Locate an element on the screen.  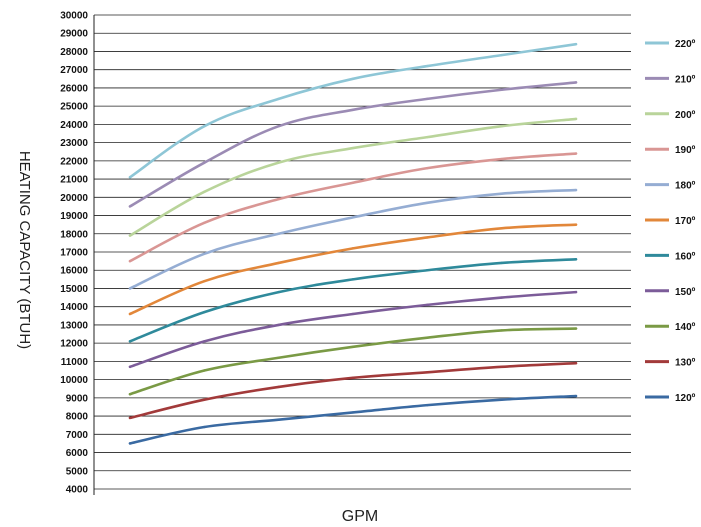
legend-label: 150º is located at coordinates (685, 292).